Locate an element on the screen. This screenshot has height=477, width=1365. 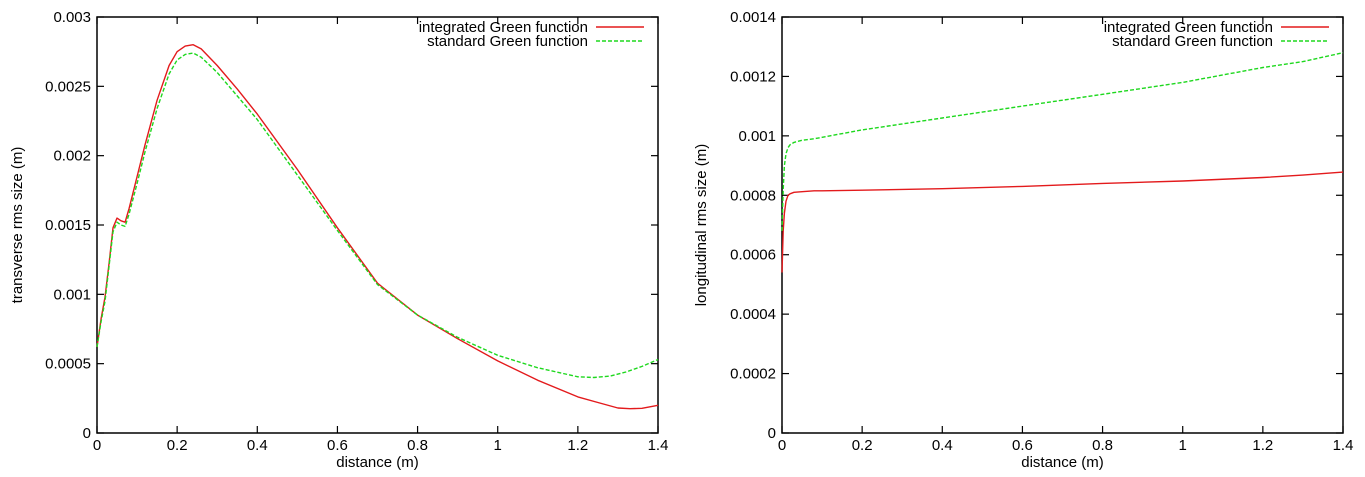
y-tick-label: 0.0004 is located at coordinates (753, 314).